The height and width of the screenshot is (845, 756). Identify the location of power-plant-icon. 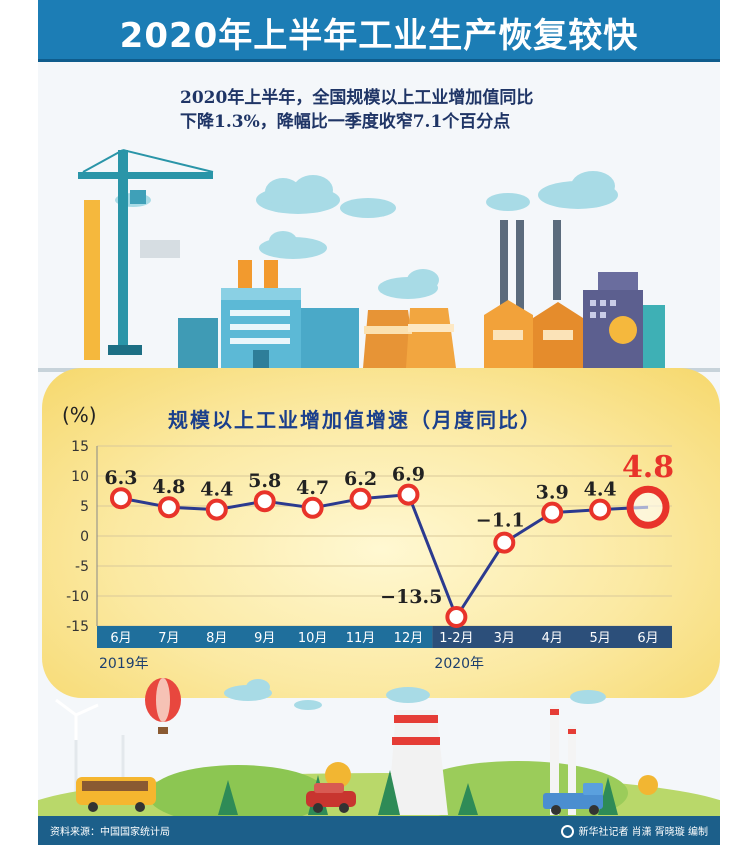
(624, 320).